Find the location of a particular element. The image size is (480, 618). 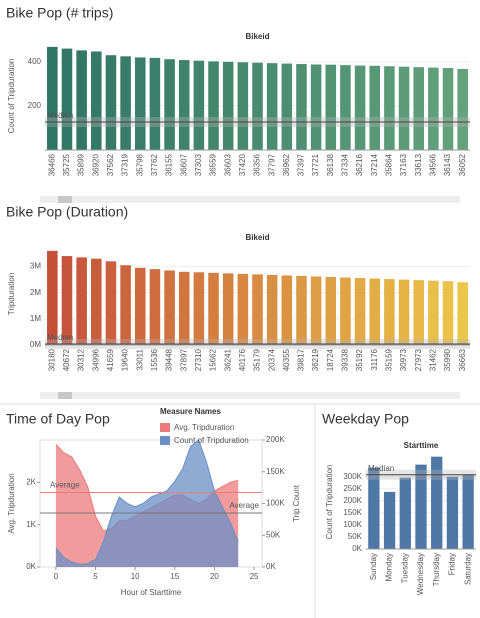

x-tick-label: 39448 is located at coordinates (169, 359).